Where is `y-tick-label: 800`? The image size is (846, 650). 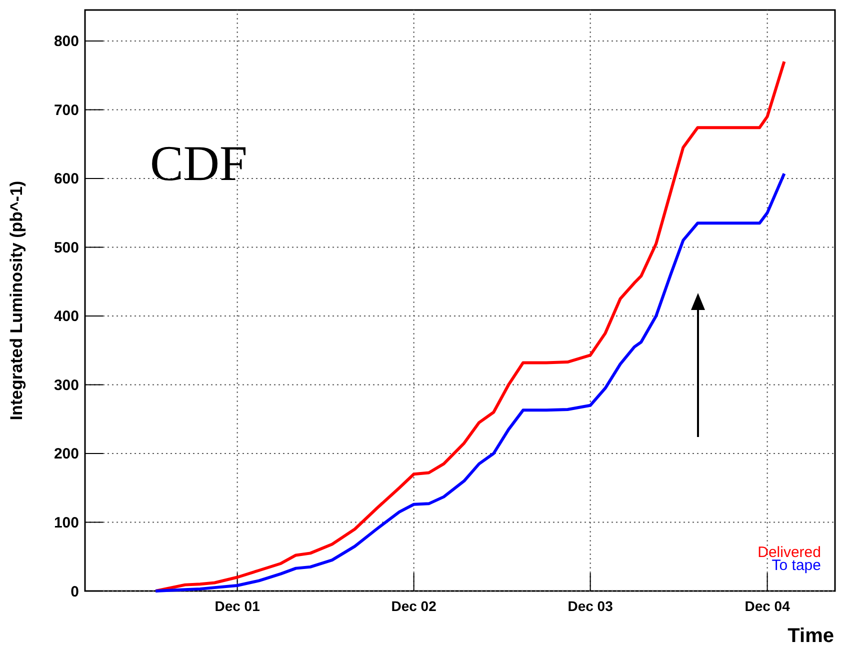 y-tick-label: 800 is located at coordinates (66, 41).